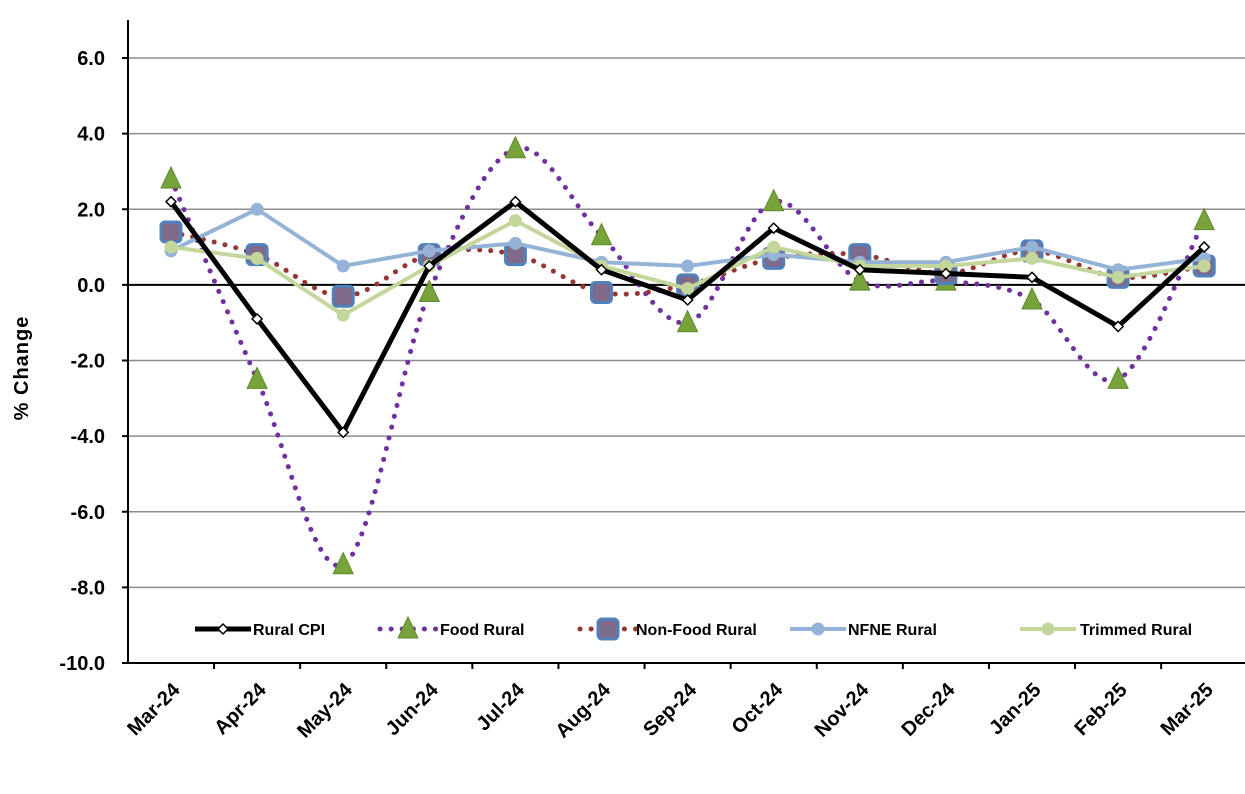 The height and width of the screenshot is (794, 1245). Describe the element at coordinates (1136, 630) in the screenshot. I see `legend-label: Trimmed Rural` at that location.